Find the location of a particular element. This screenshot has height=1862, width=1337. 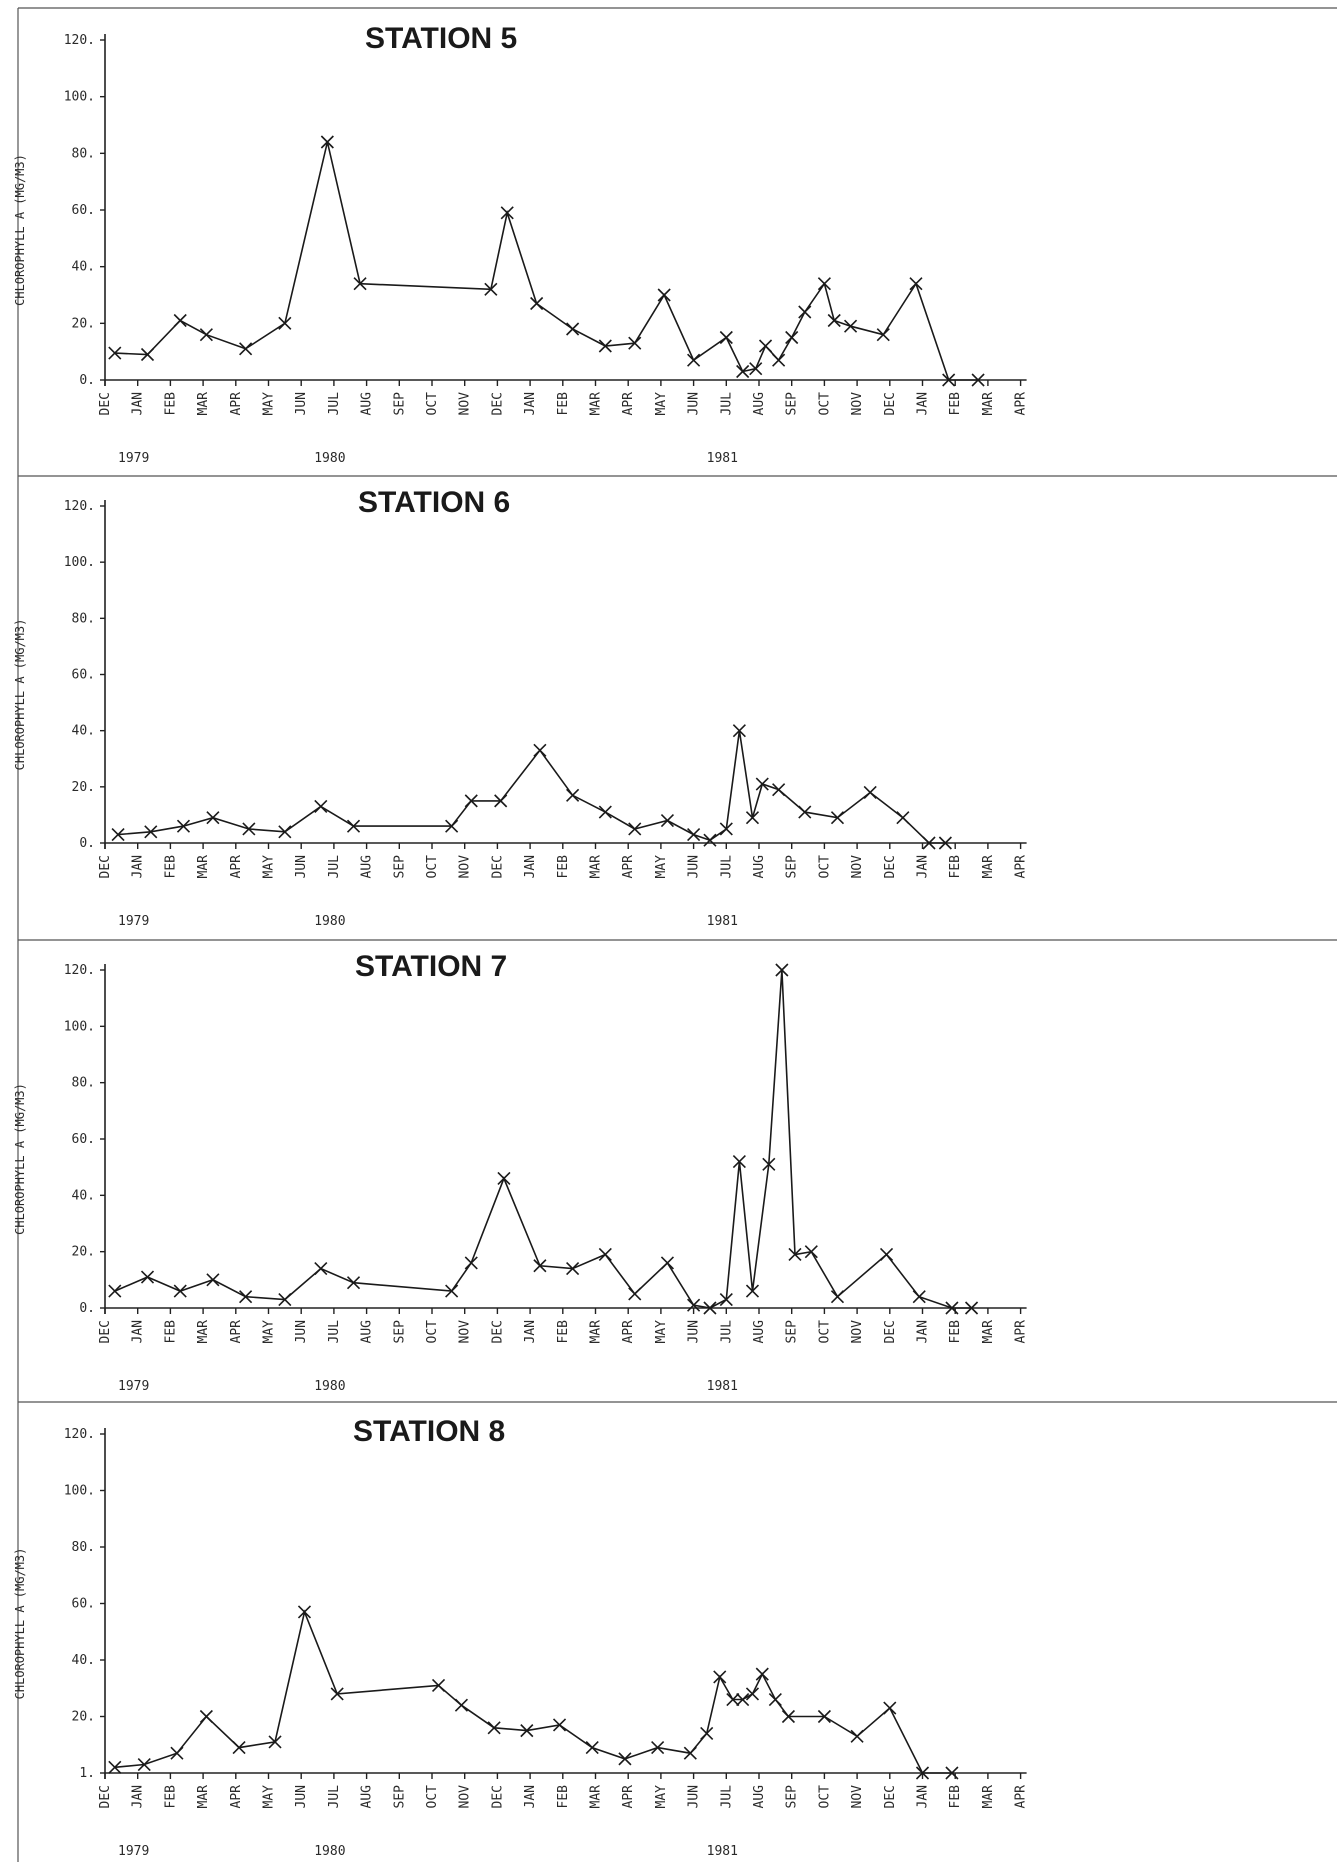

x-tick-label: MAR is located at coordinates (988, 1332).